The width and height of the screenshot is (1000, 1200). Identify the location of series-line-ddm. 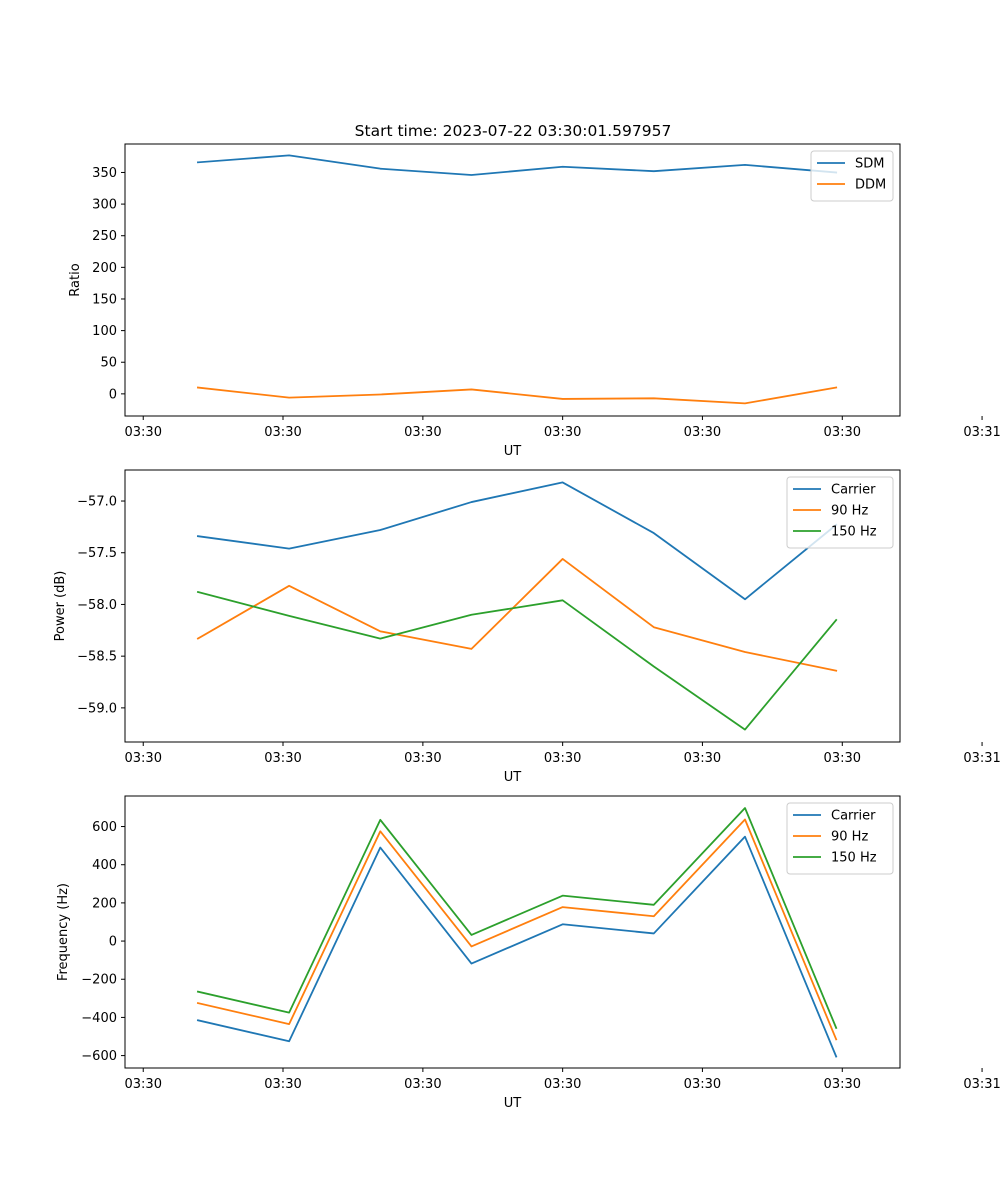
(517, 395).